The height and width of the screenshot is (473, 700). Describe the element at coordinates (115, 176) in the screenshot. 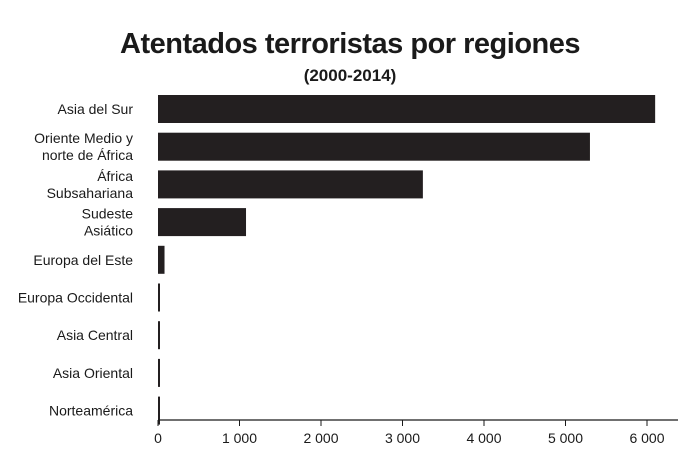

I see `category-label-line: África` at that location.